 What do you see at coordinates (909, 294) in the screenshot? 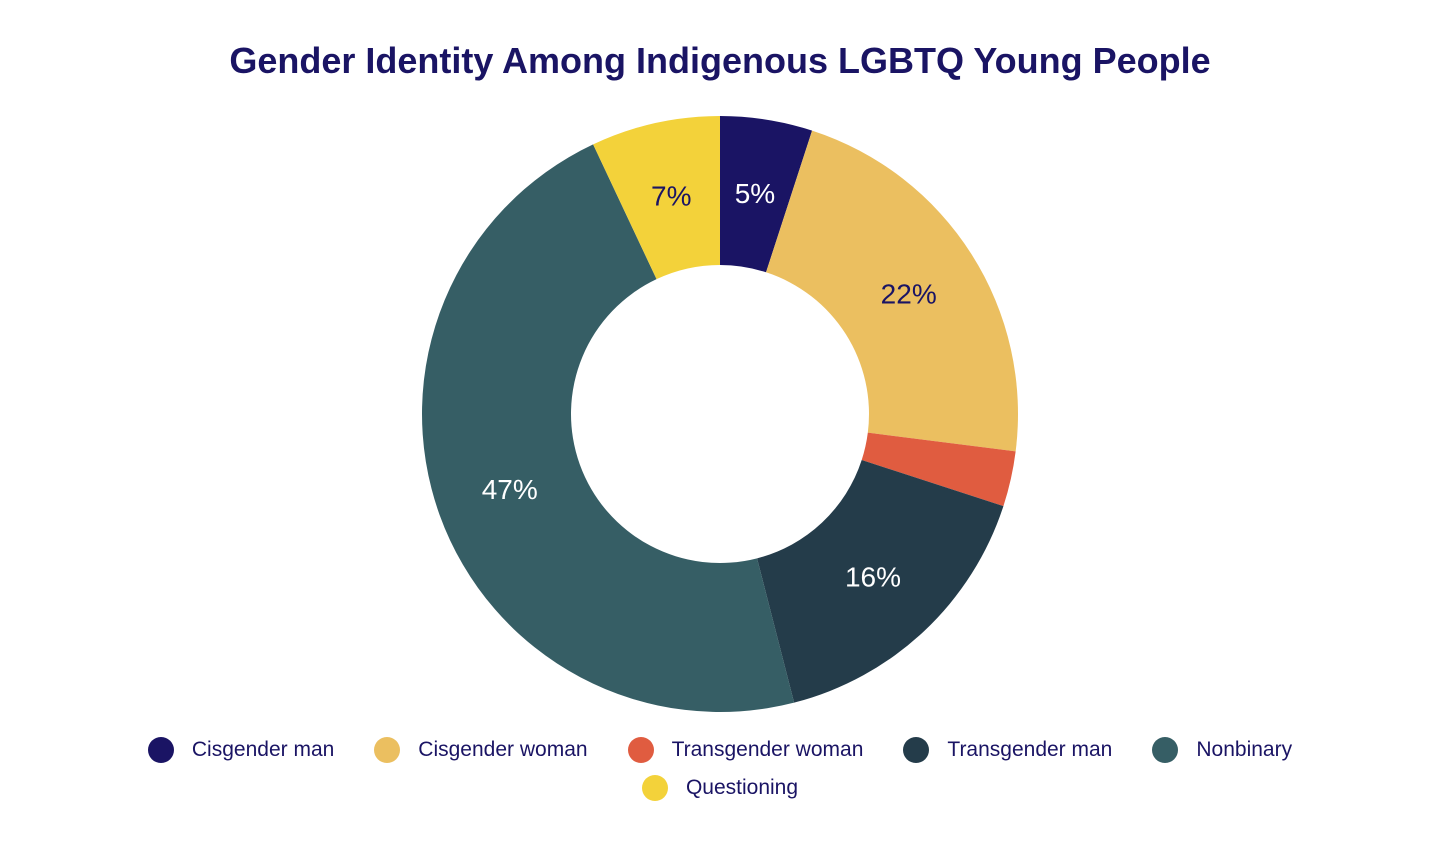
I see `slice-label-cisgender-woman: 22%` at bounding box center [909, 294].